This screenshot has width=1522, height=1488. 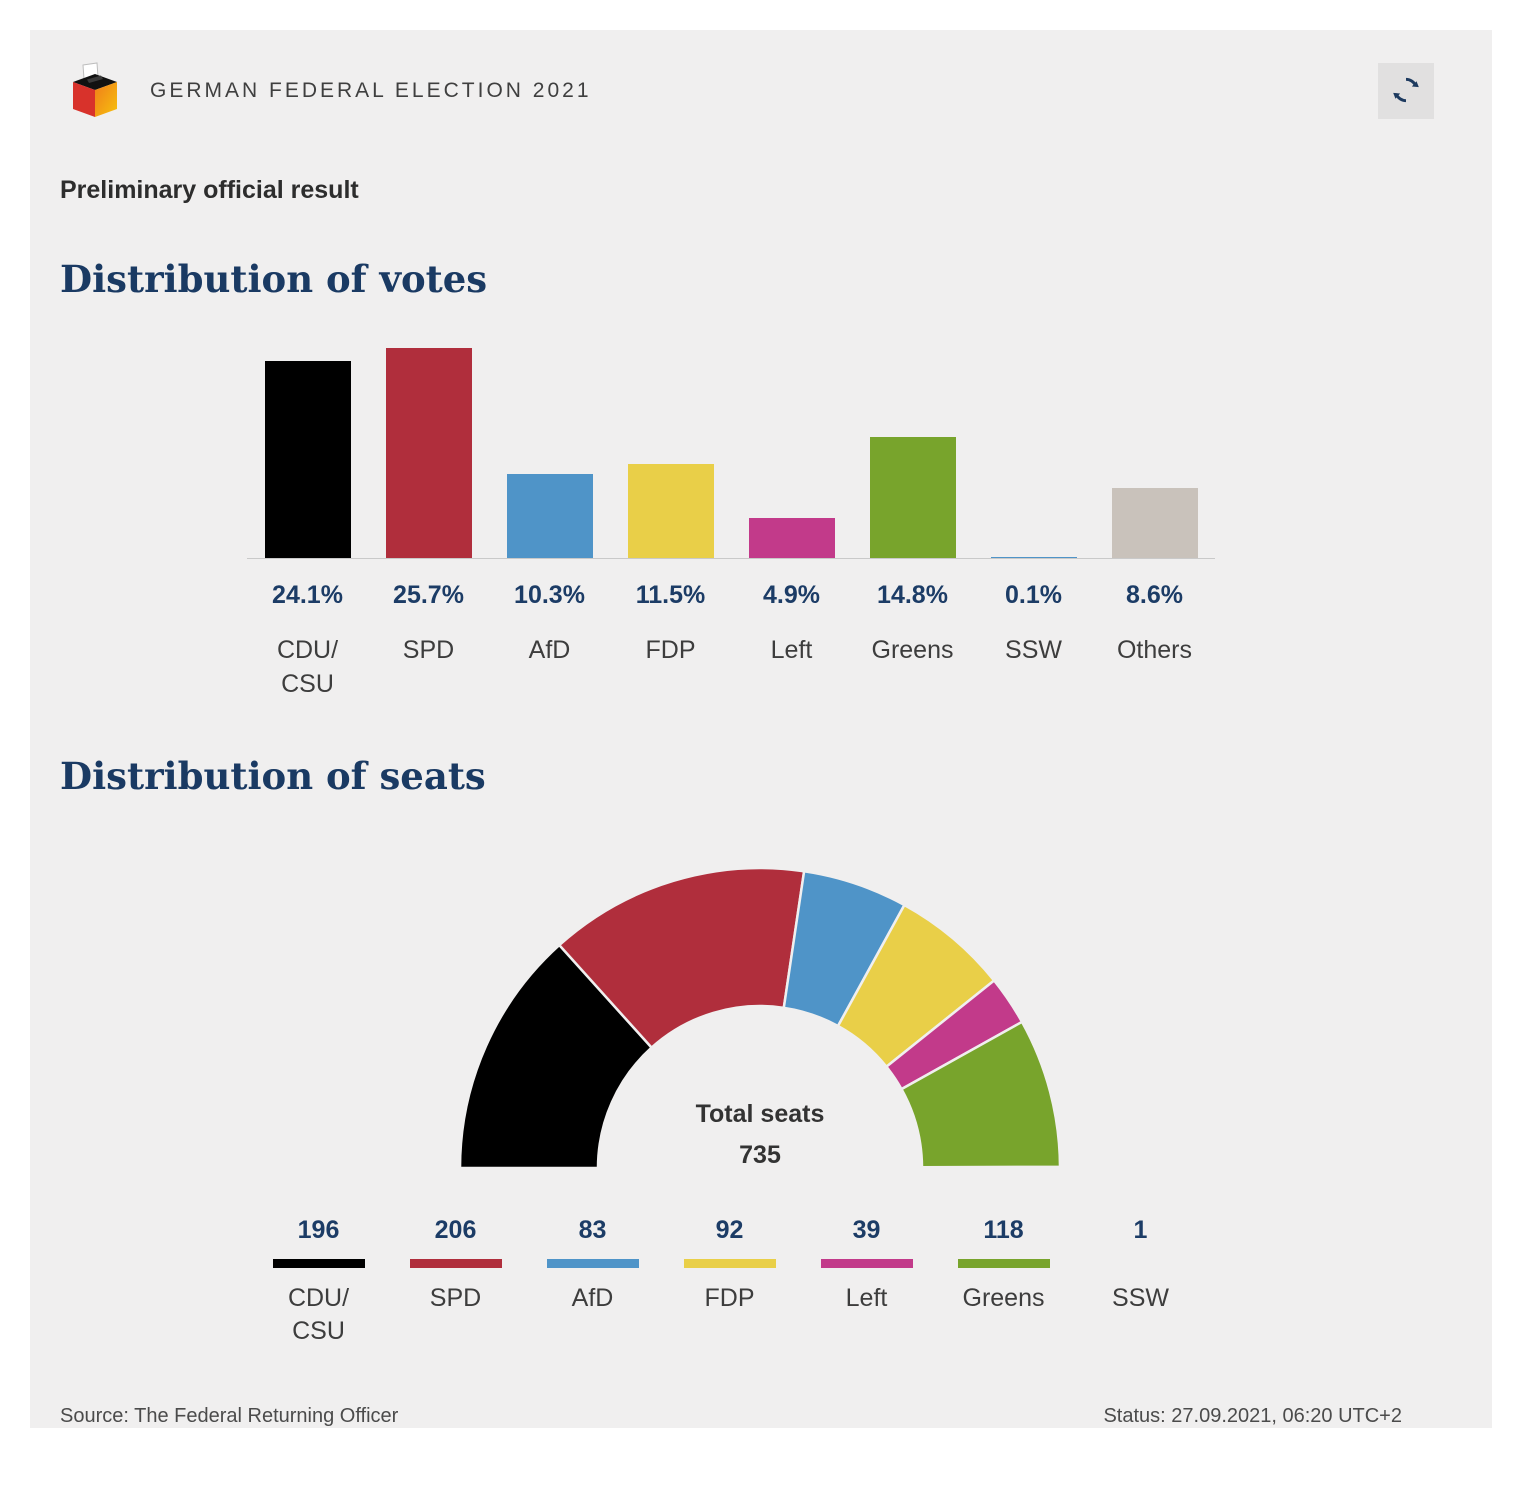 I want to click on bar-column-greens, so click(x=912, y=497).